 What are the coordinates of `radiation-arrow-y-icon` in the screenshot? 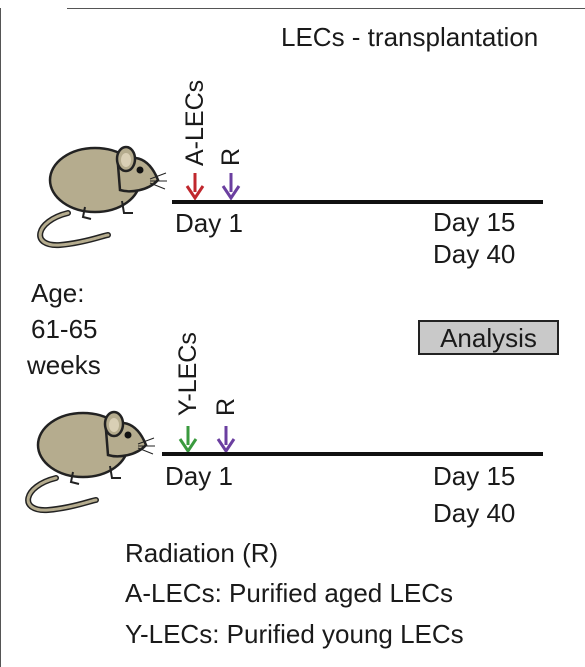 It's located at (226, 439).